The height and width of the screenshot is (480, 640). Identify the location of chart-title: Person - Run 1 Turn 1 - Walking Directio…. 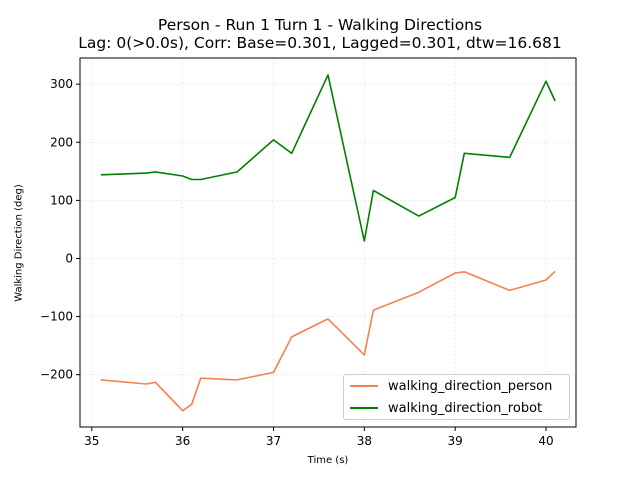
(320, 25).